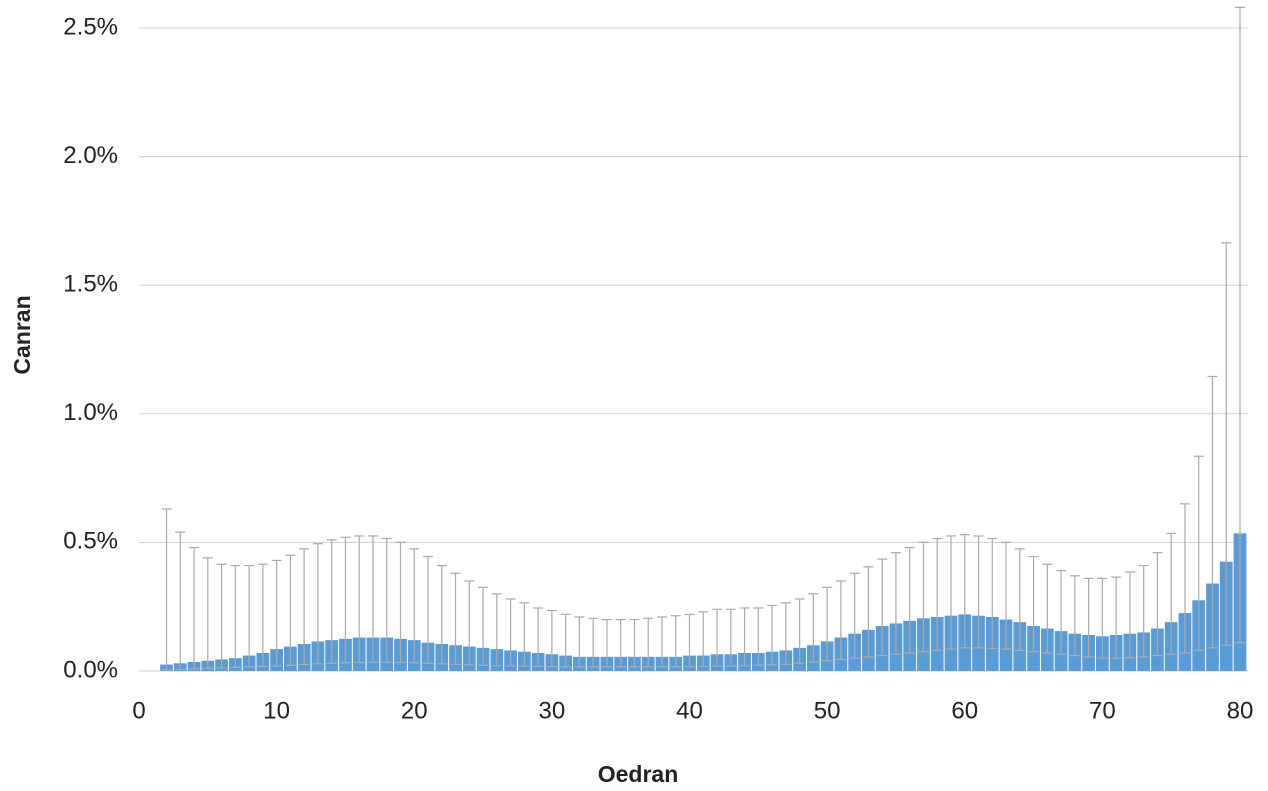  What do you see at coordinates (138, 710) in the screenshot?
I see `x-tick-label: 0` at bounding box center [138, 710].